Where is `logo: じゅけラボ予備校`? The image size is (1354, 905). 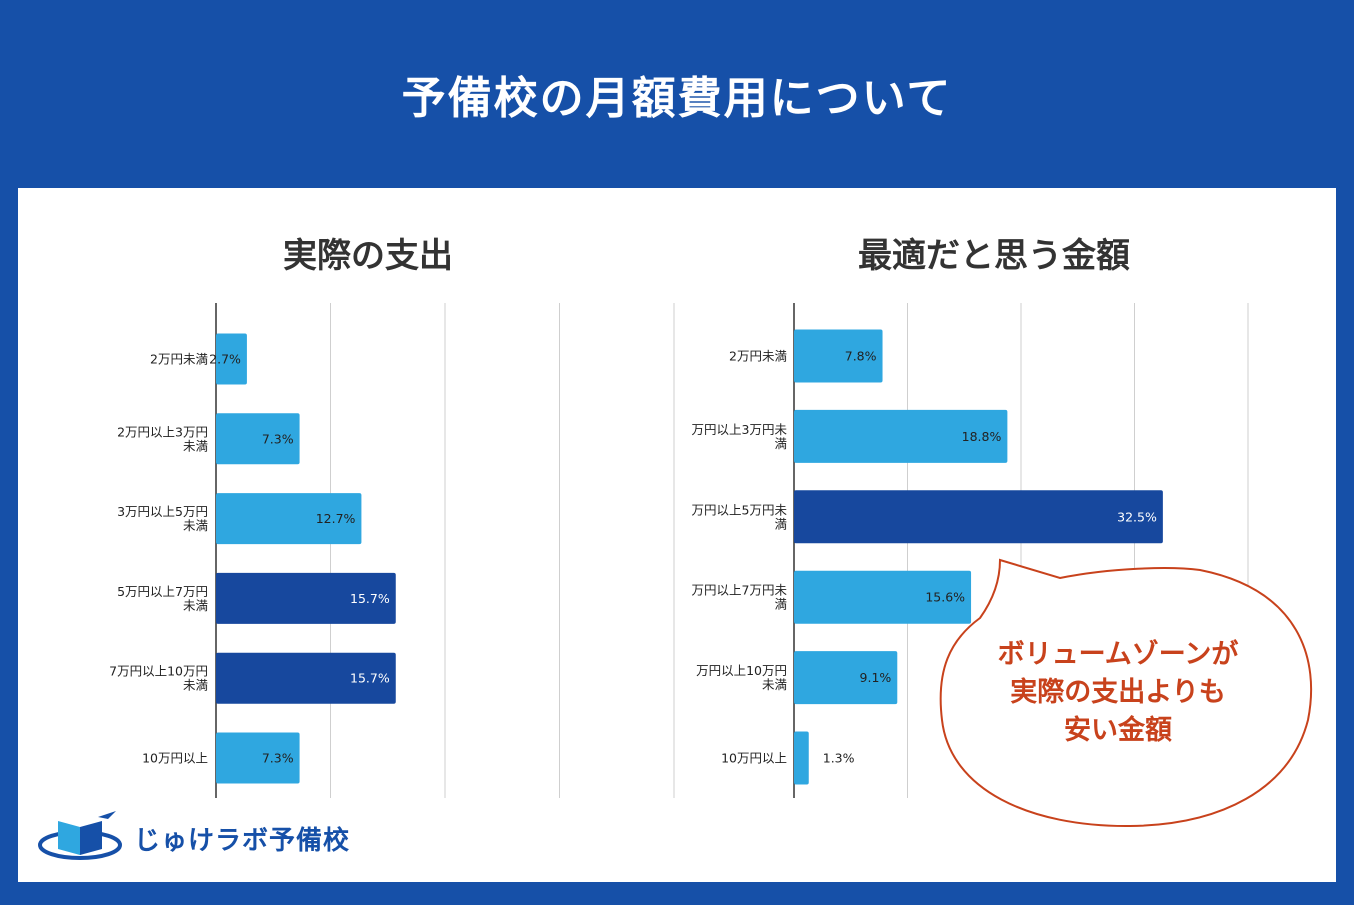
logo: じゅけラボ予備校 is located at coordinates (194, 838).